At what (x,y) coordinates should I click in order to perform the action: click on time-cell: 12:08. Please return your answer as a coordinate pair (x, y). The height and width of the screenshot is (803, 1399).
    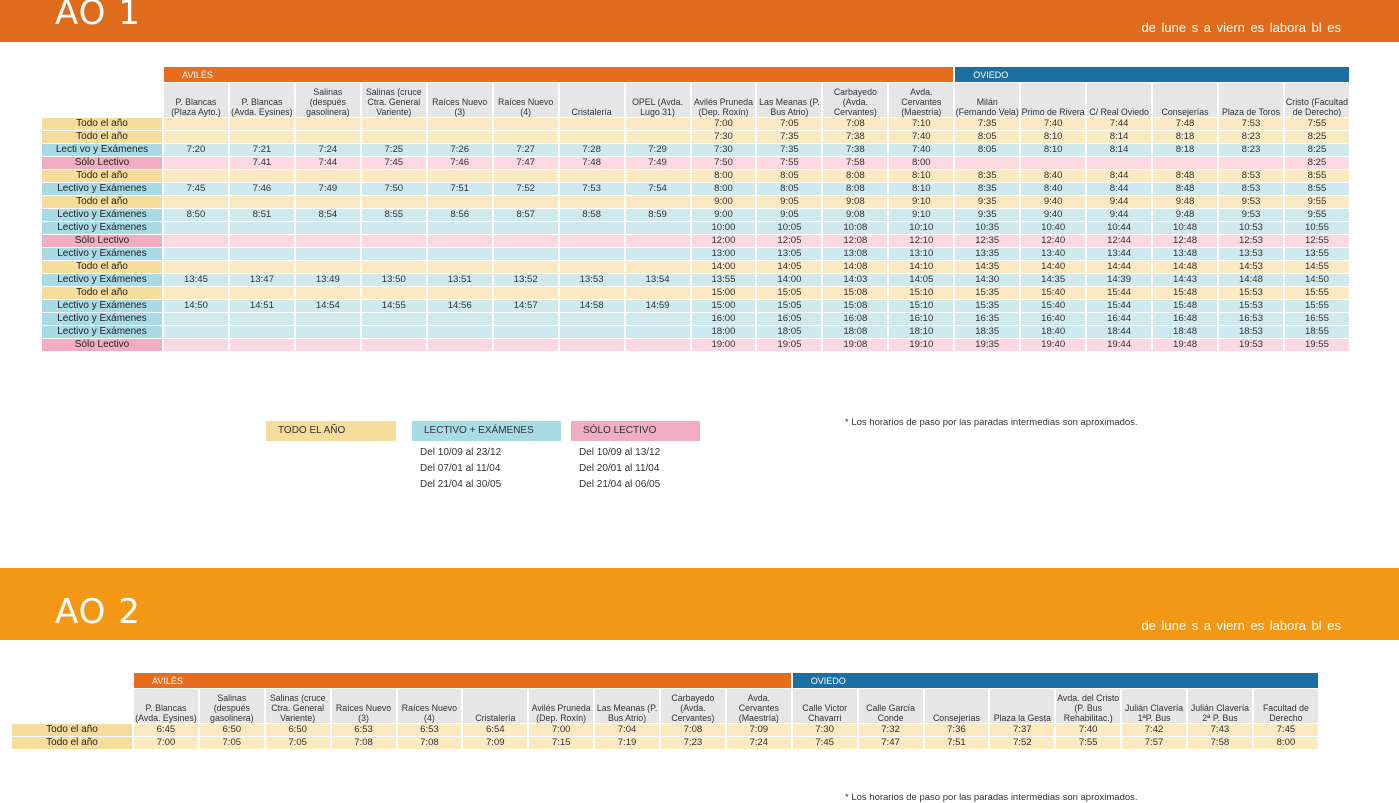
    Looking at the image, I should click on (855, 241).